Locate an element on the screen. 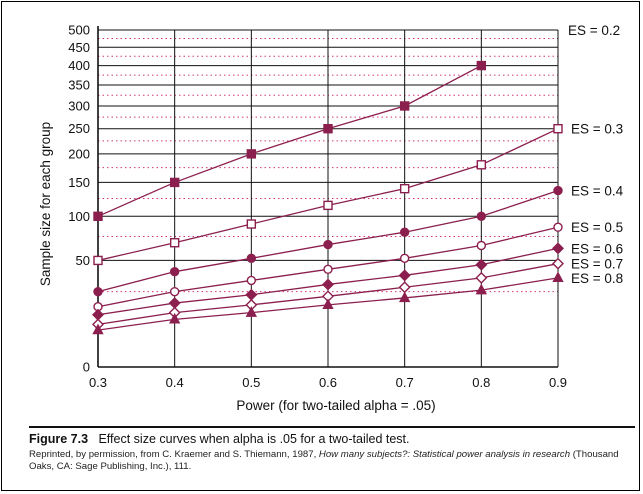  y-tick-label: 400 is located at coordinates (79, 65).